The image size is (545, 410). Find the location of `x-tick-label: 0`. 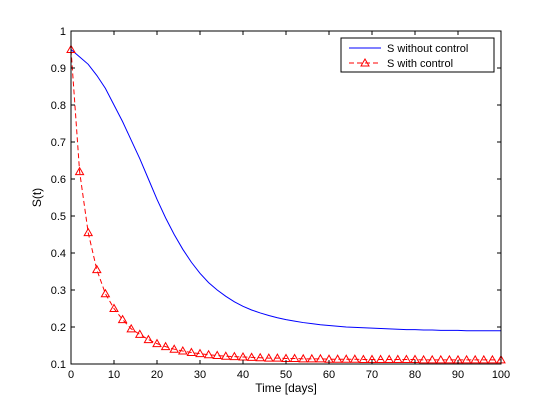

x-tick-label: 0 is located at coordinates (71, 375).